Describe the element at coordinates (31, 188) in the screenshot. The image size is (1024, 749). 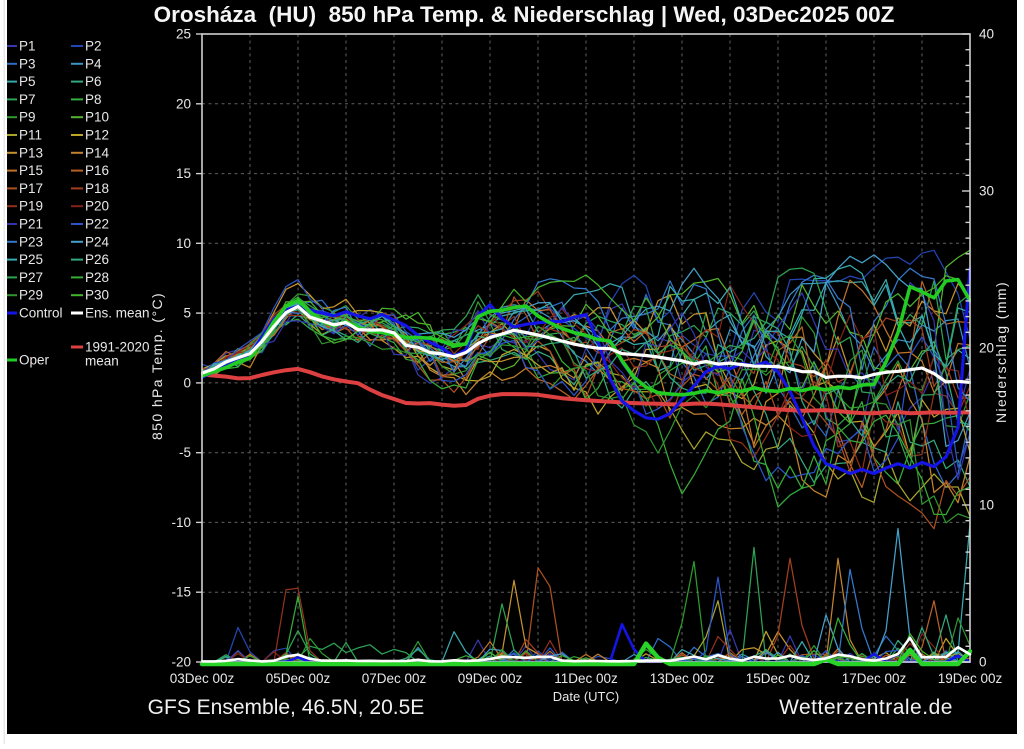
I see `svg-text: P17` at that location.